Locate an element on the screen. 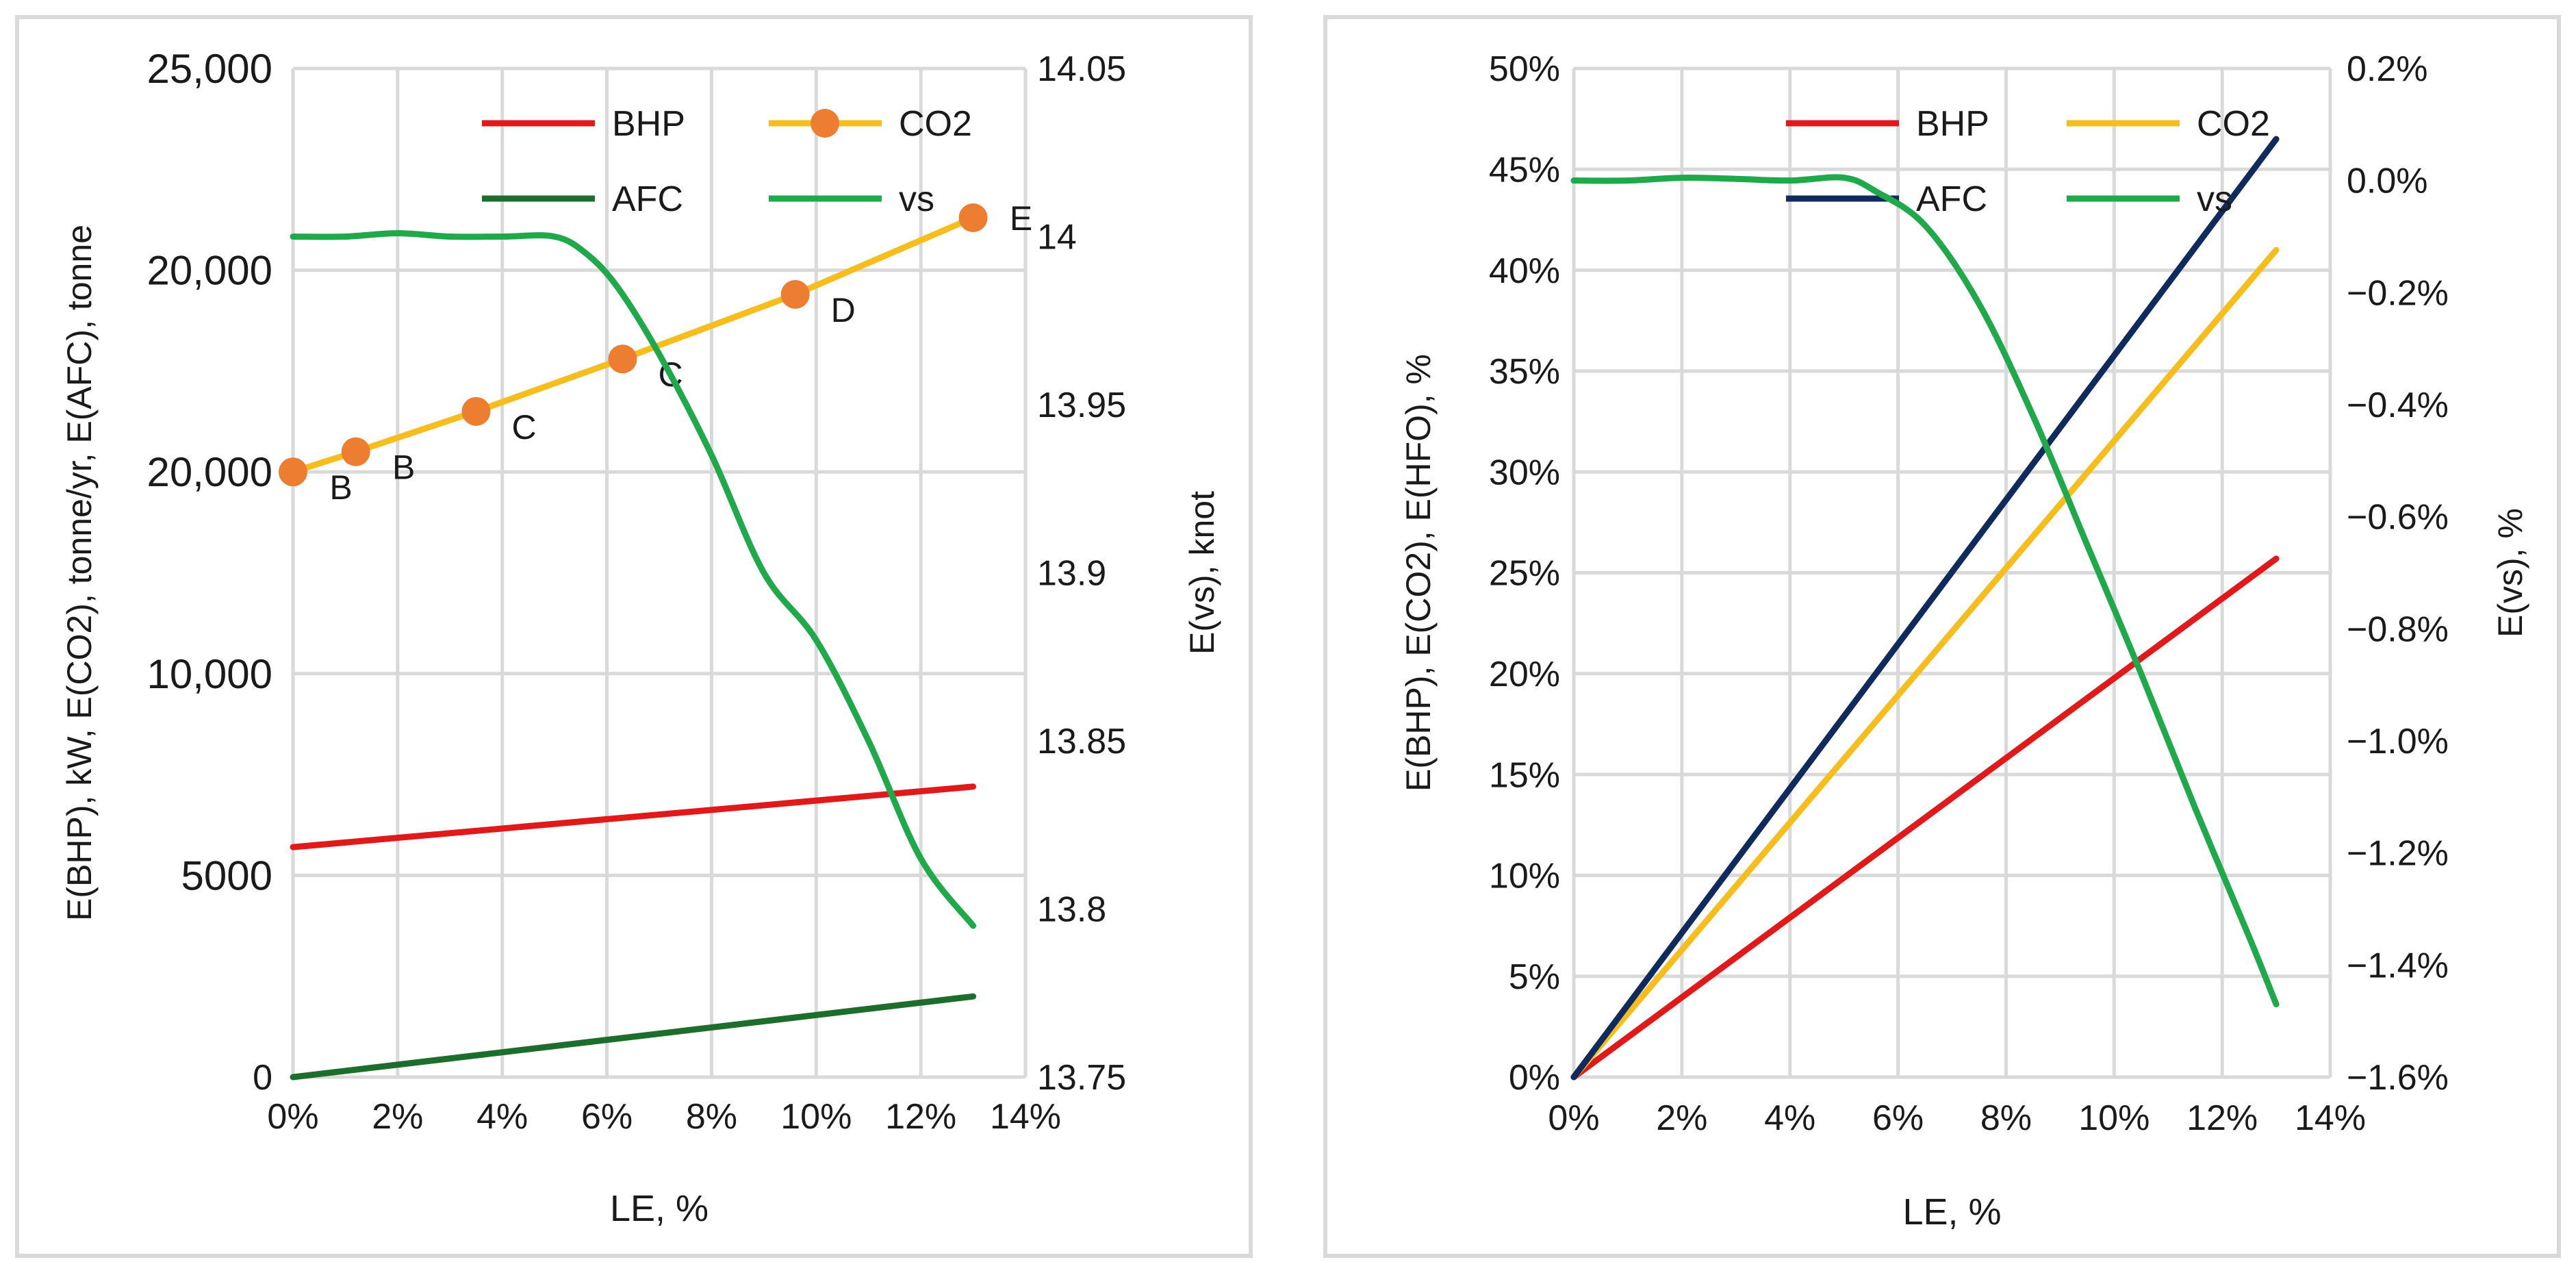 The height and width of the screenshot is (1275, 2576). y-tick-label: 5% is located at coordinates (1534, 977).